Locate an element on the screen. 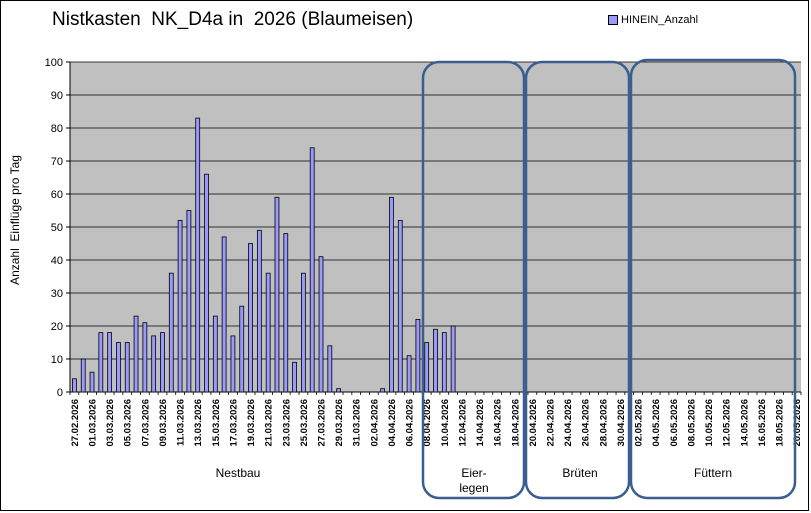 The width and height of the screenshot is (811, 513). x-tick-label: 22.04.2026 is located at coordinates (550, 423).